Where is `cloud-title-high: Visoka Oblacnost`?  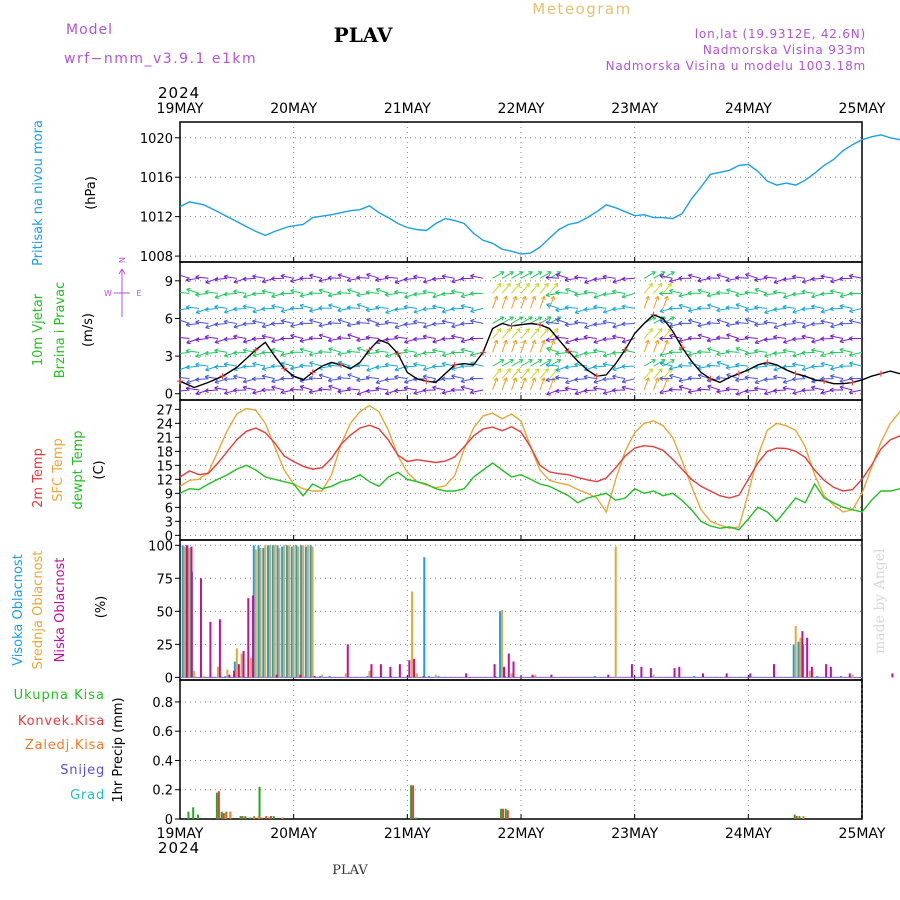 cloud-title-high: Visoka Oblacnost is located at coordinates (18, 610).